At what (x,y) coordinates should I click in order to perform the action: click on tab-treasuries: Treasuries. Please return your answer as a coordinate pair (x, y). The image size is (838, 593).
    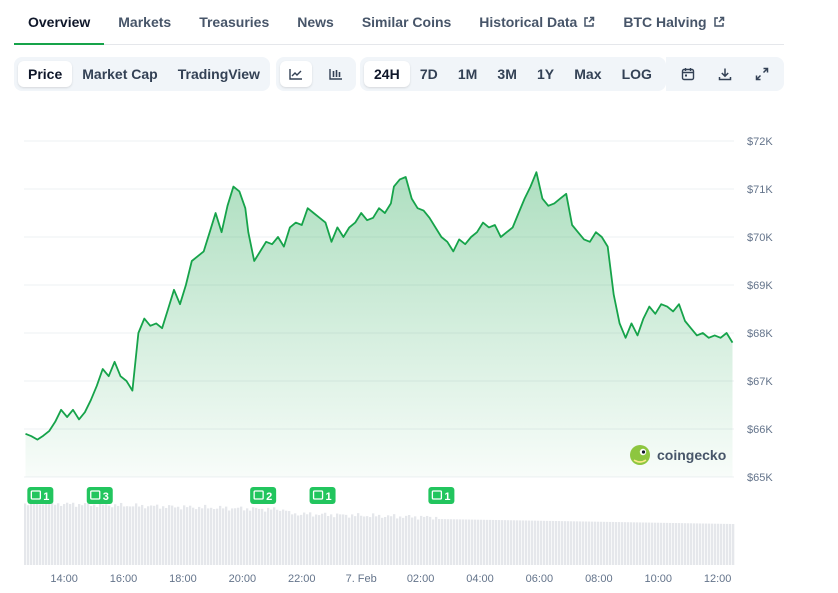
    Looking at the image, I should click on (234, 22).